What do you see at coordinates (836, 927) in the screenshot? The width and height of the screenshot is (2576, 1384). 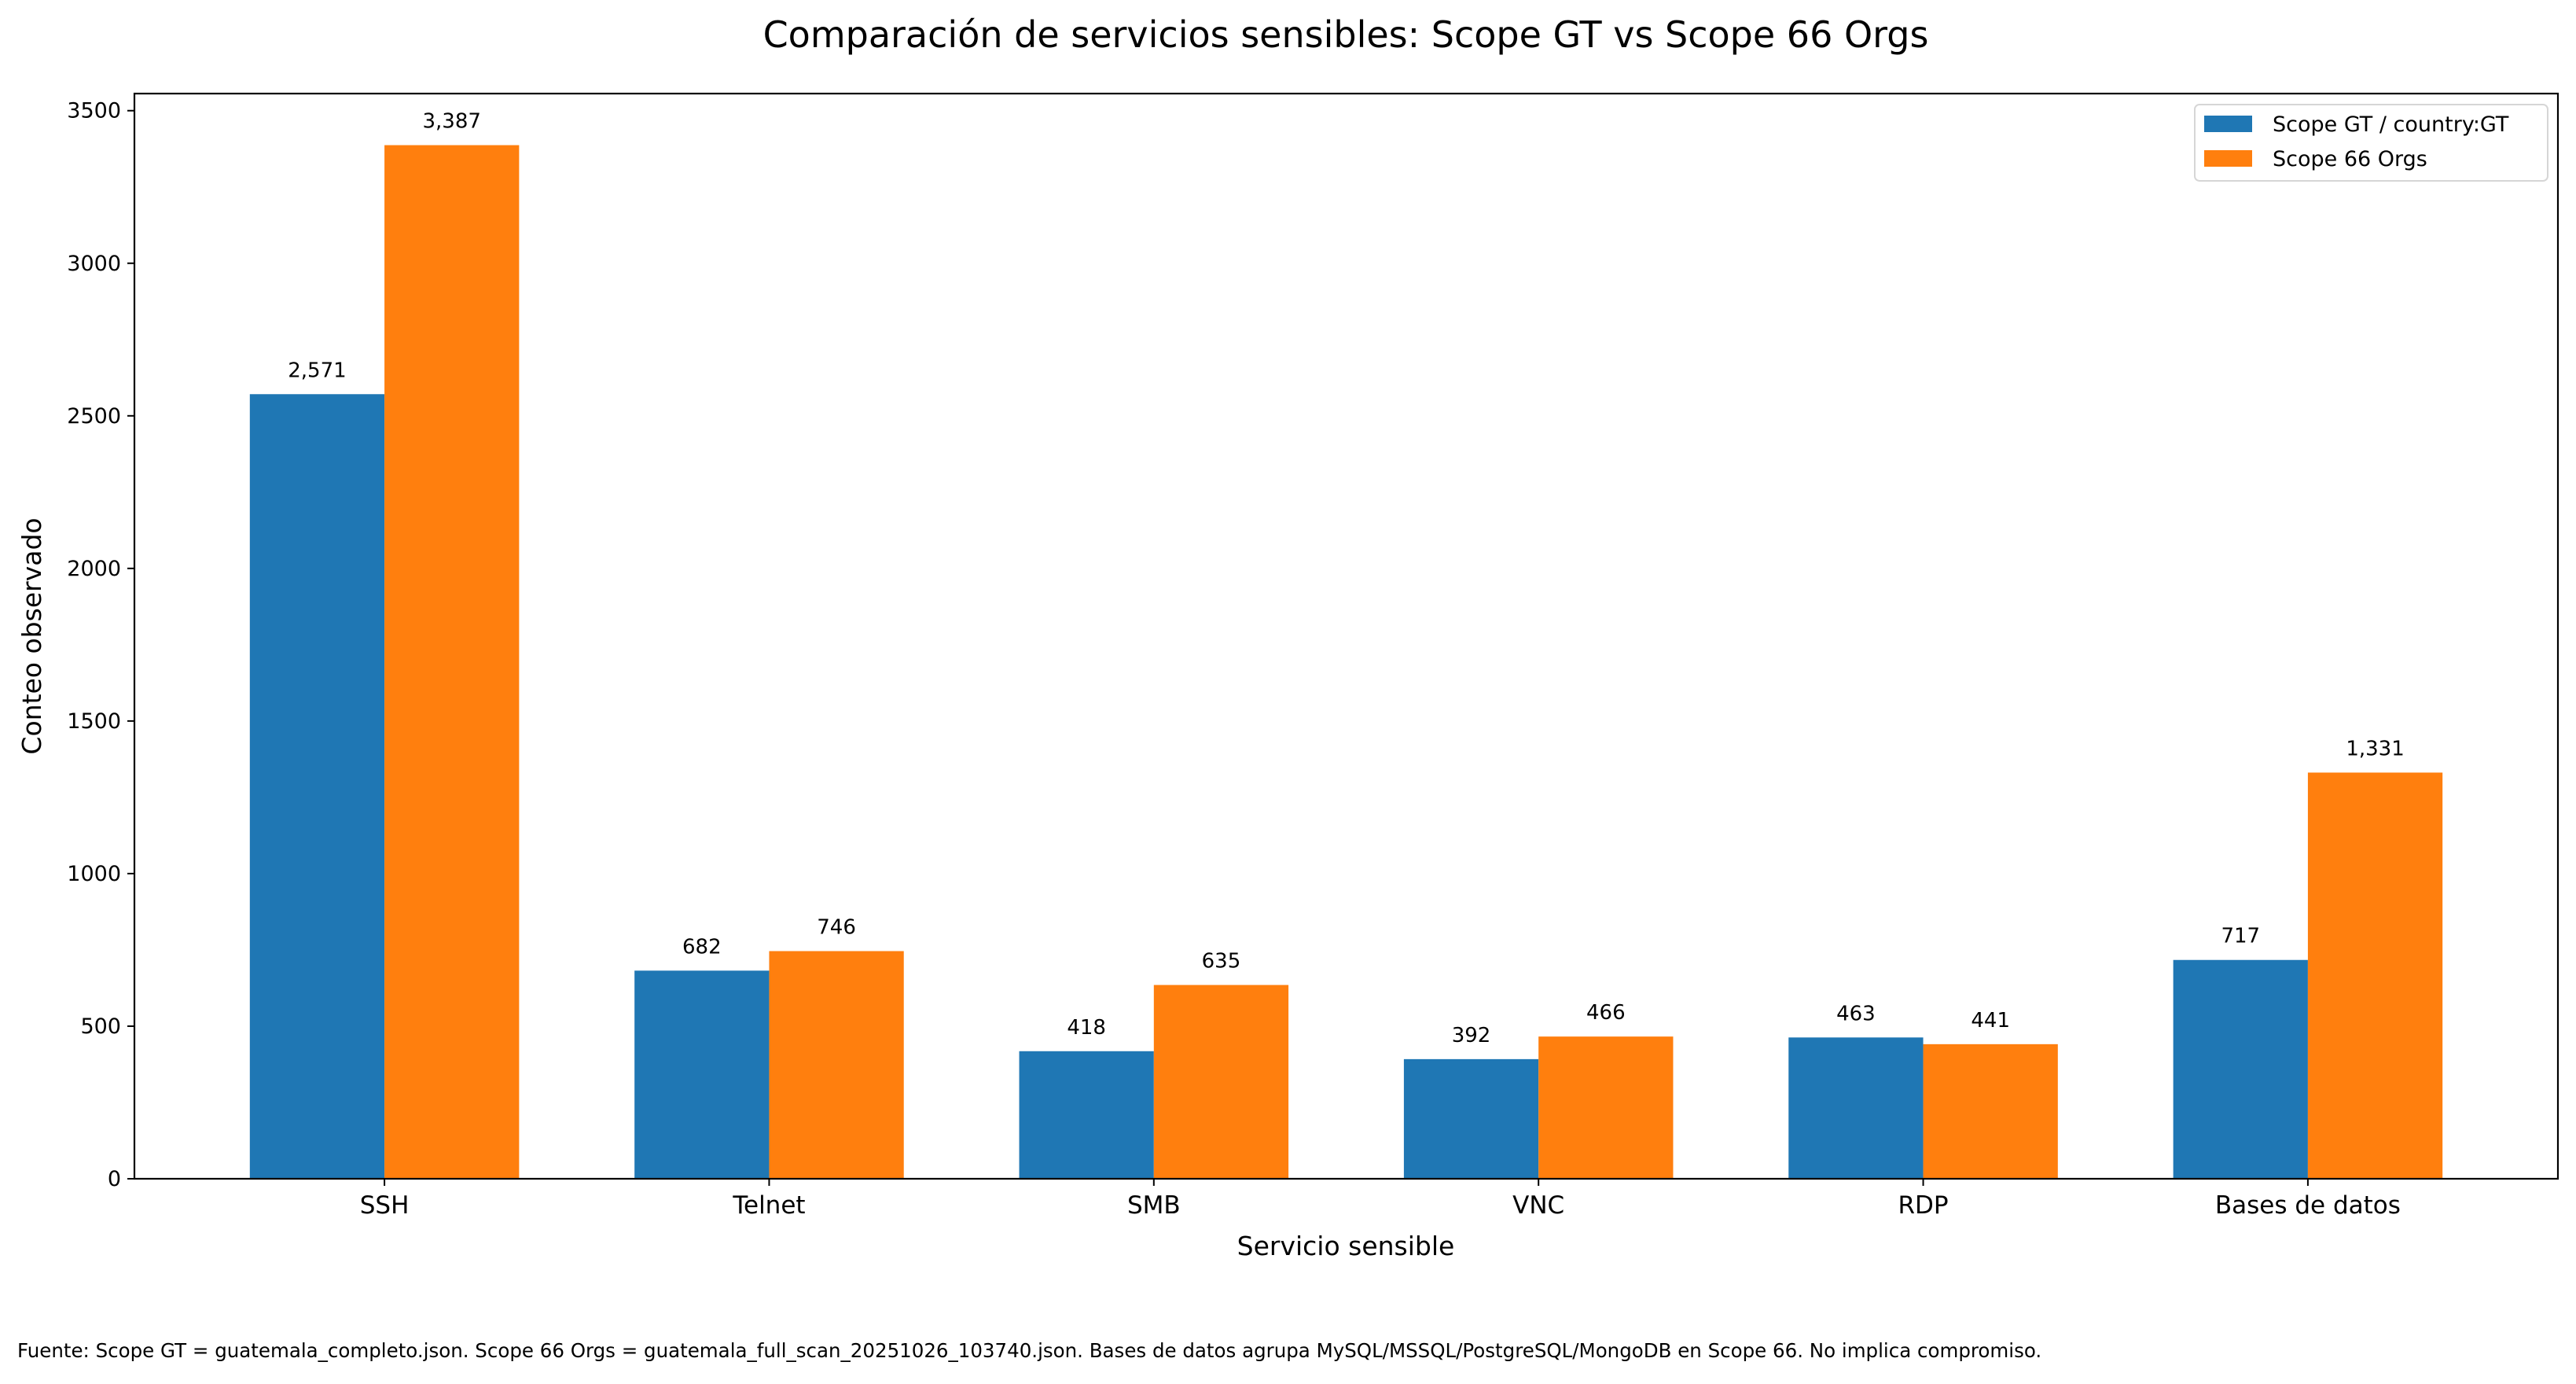 I see `bar-value-label: 746` at bounding box center [836, 927].